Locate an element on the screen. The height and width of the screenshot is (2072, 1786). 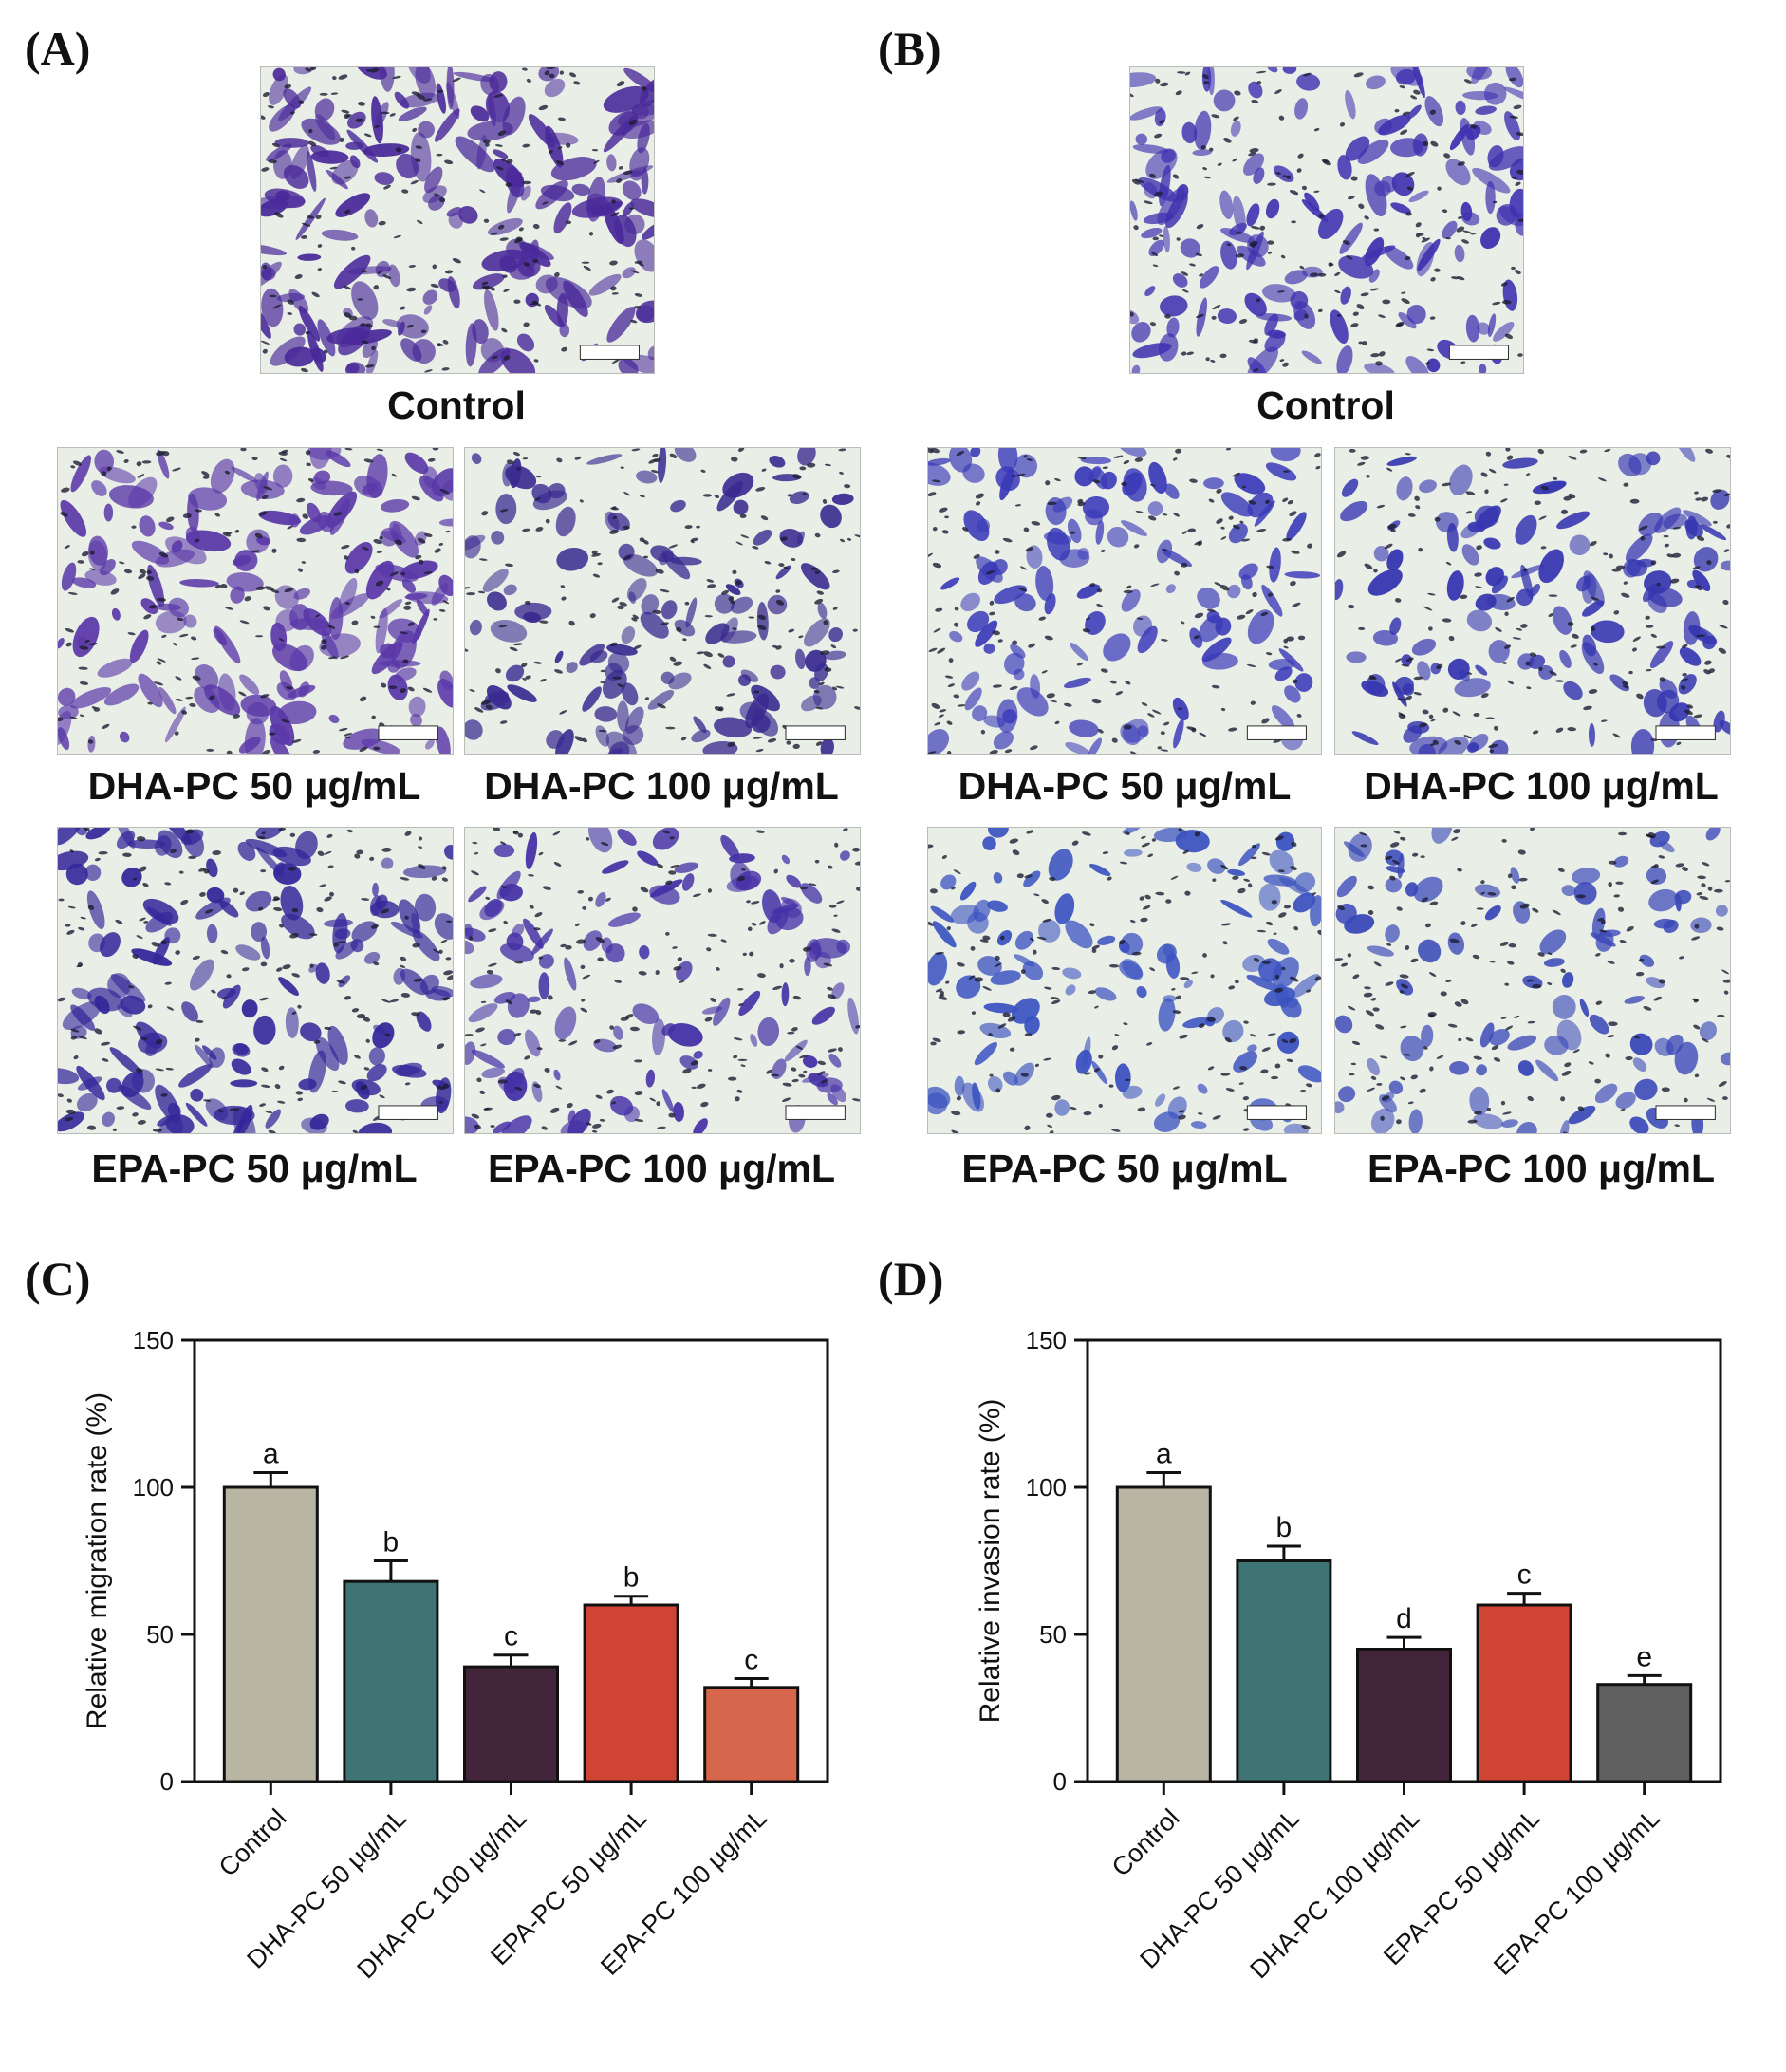
micrograph-b-epa50-canvas is located at coordinates (1125, 981).